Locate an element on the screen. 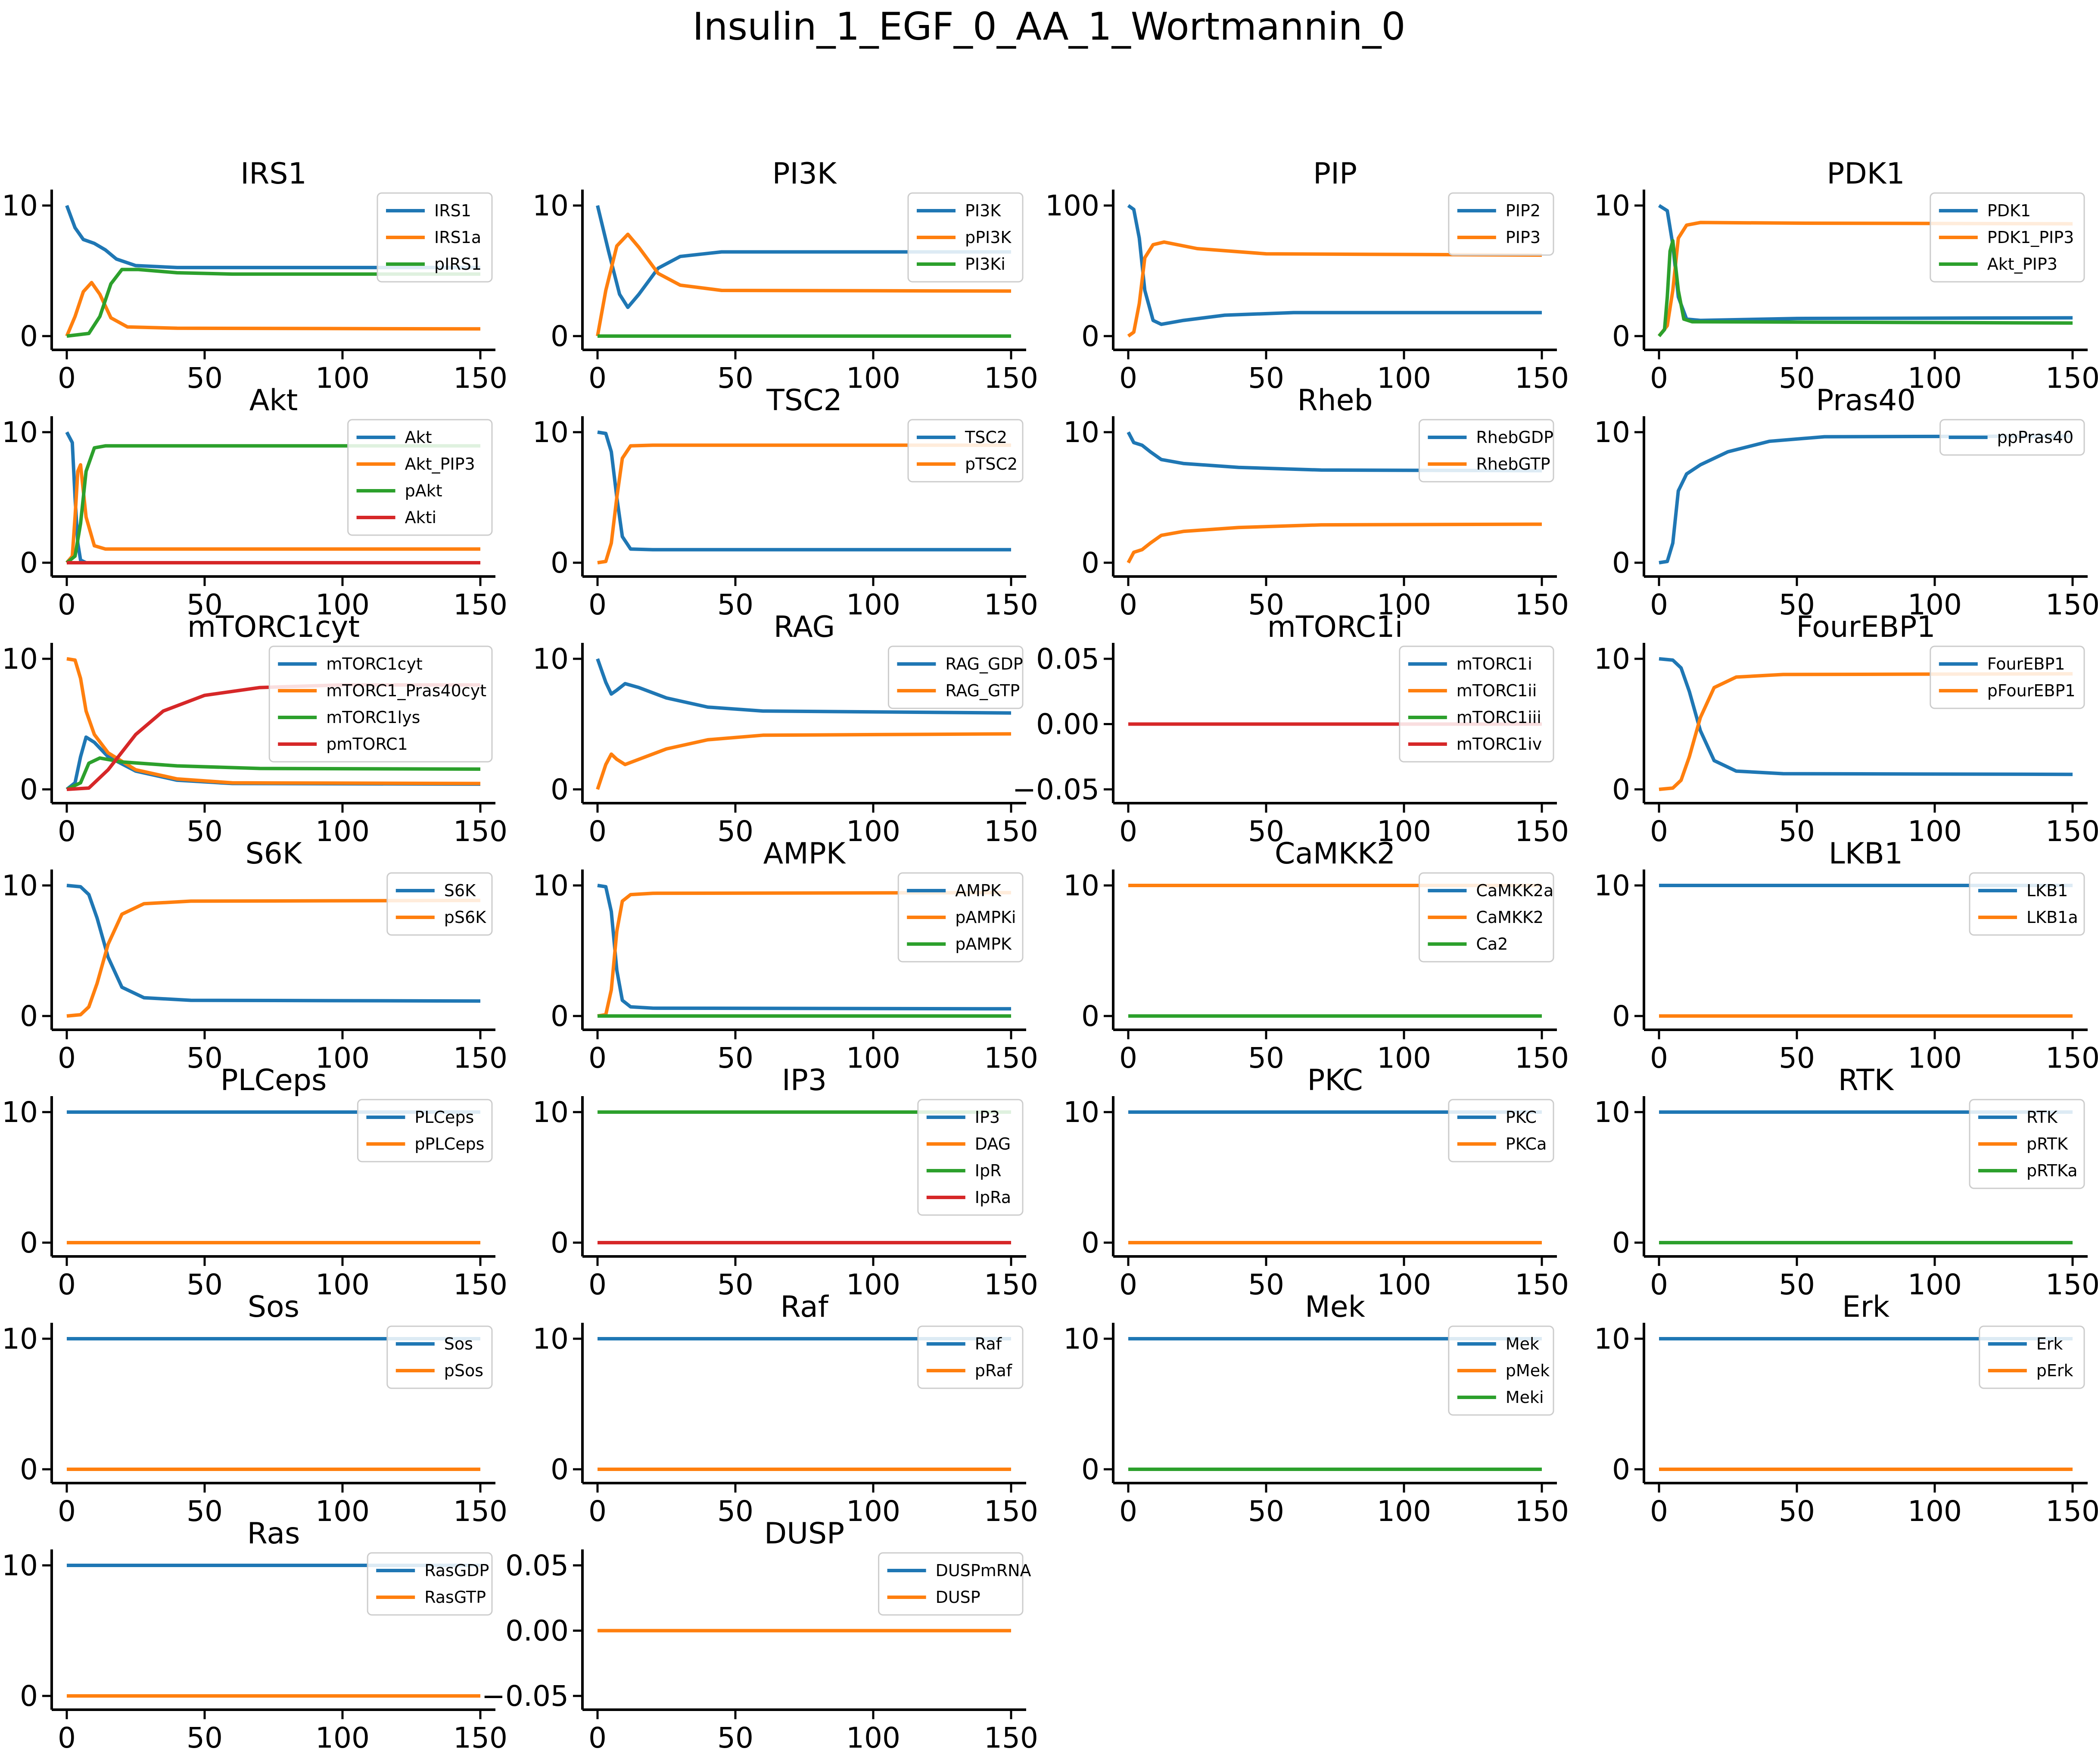 The width and height of the screenshot is (2098, 1764). legend-label: mTORC1cyt is located at coordinates (374, 663).